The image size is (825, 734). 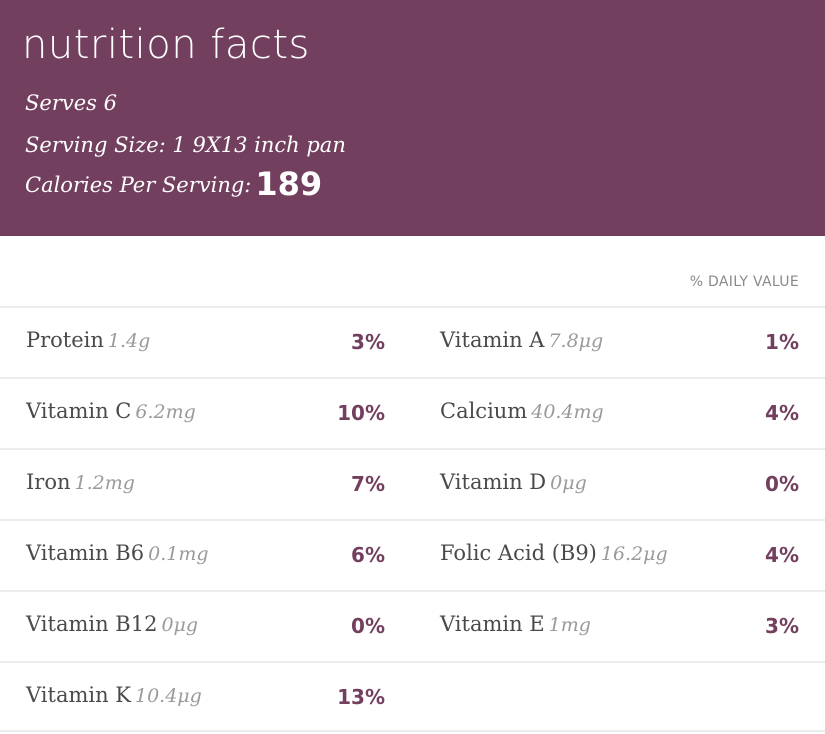 I want to click on nutrient-amount: 1.4g, so click(x=129, y=341).